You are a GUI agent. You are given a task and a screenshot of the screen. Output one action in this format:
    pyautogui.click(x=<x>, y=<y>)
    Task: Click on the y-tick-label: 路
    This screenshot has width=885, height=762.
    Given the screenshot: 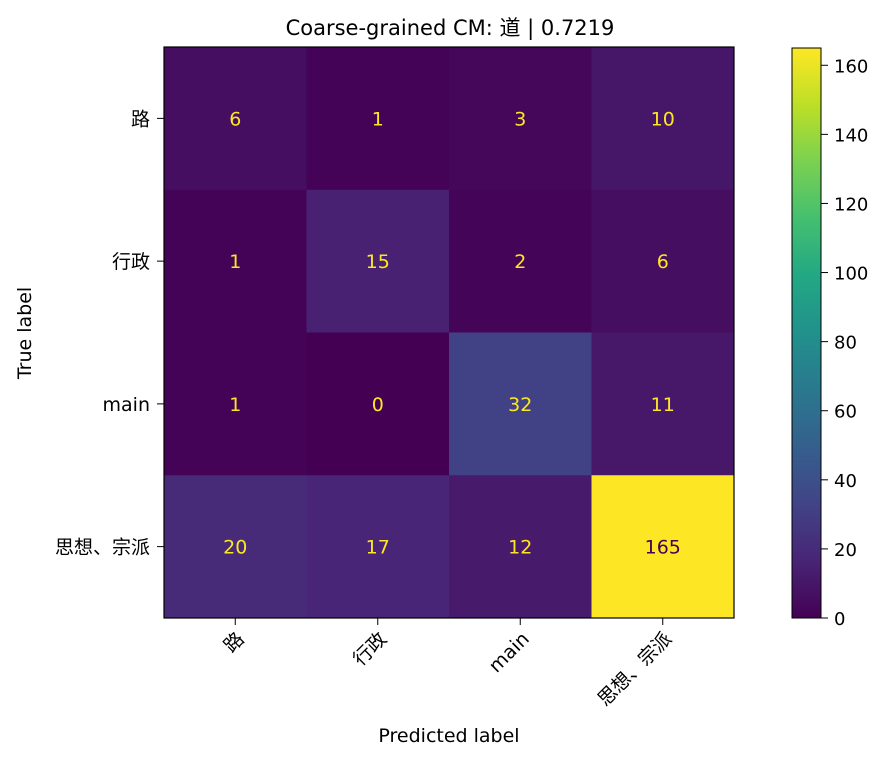 What is the action you would take?
    pyautogui.click(x=140, y=119)
    